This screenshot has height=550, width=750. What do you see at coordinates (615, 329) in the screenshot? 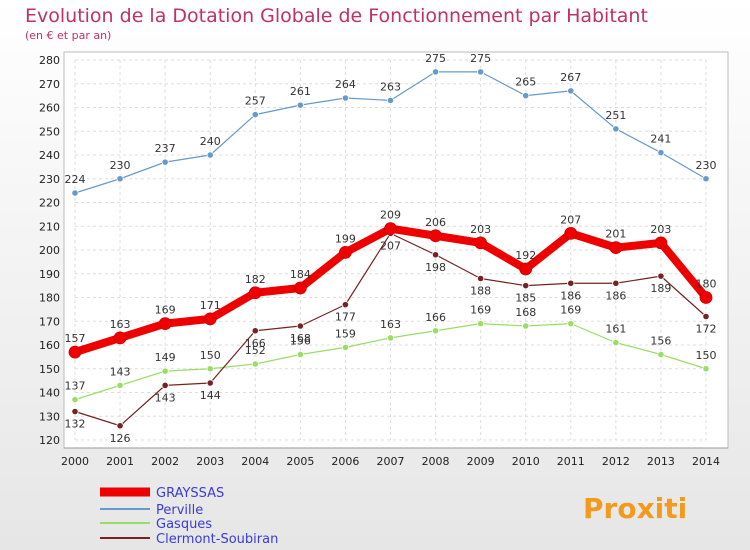
I see `data-label-gasques: 161` at bounding box center [615, 329].